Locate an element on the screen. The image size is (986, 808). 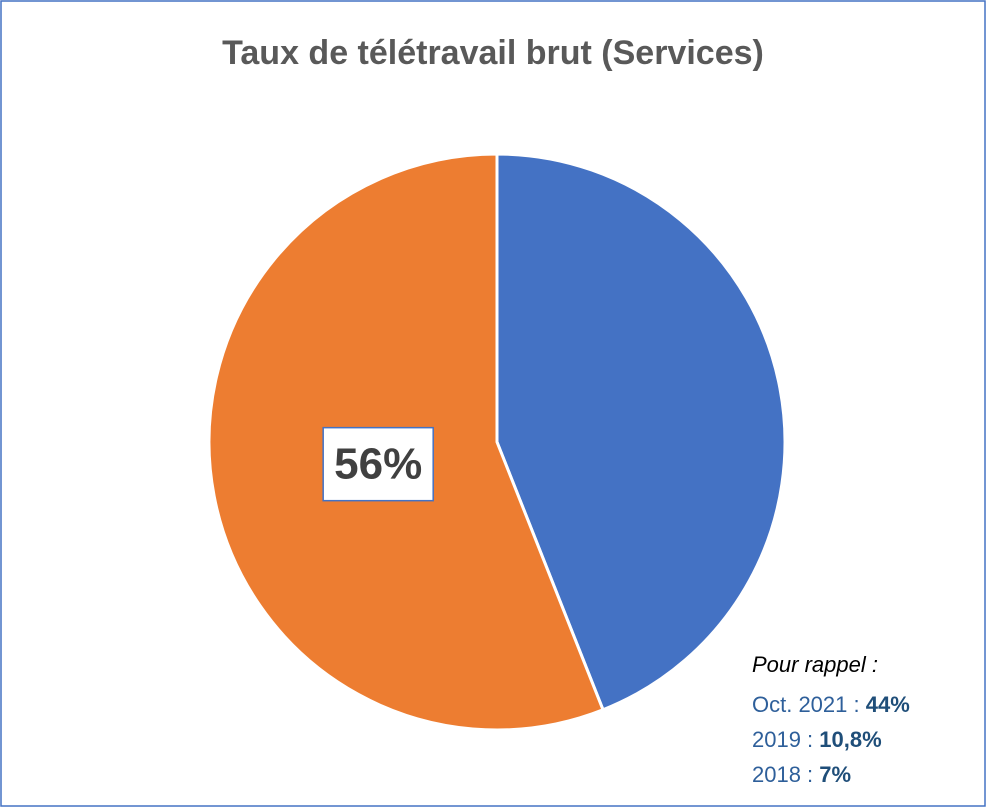
annotation-heading: Pour rappel : is located at coordinates (815, 664).